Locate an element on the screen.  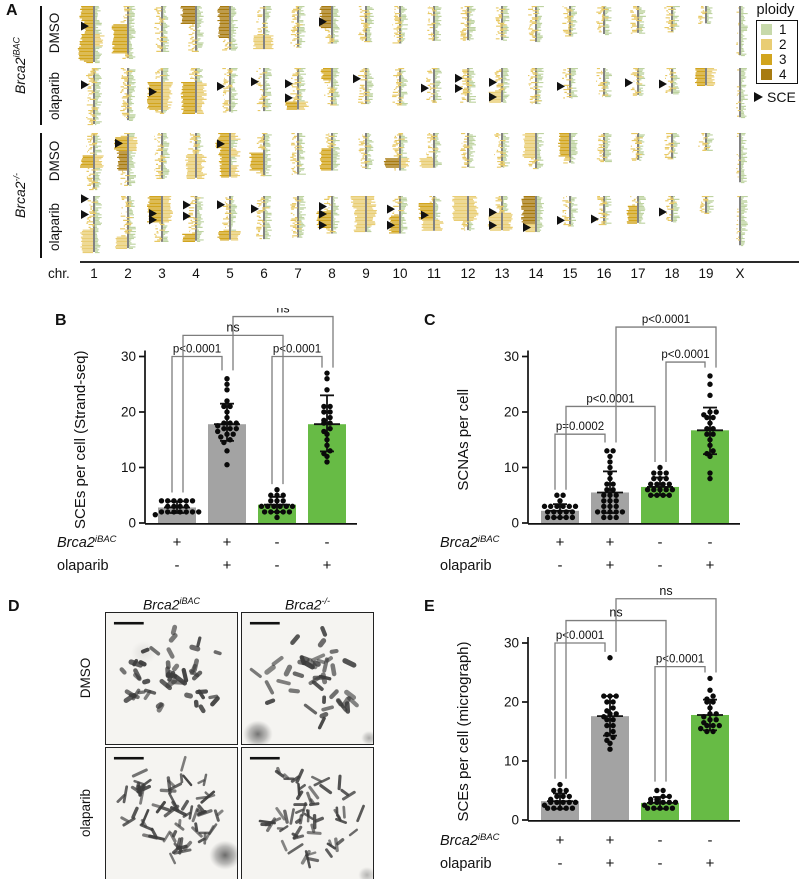
ploidy-2-label: 2 is located at coordinates (783, 44).